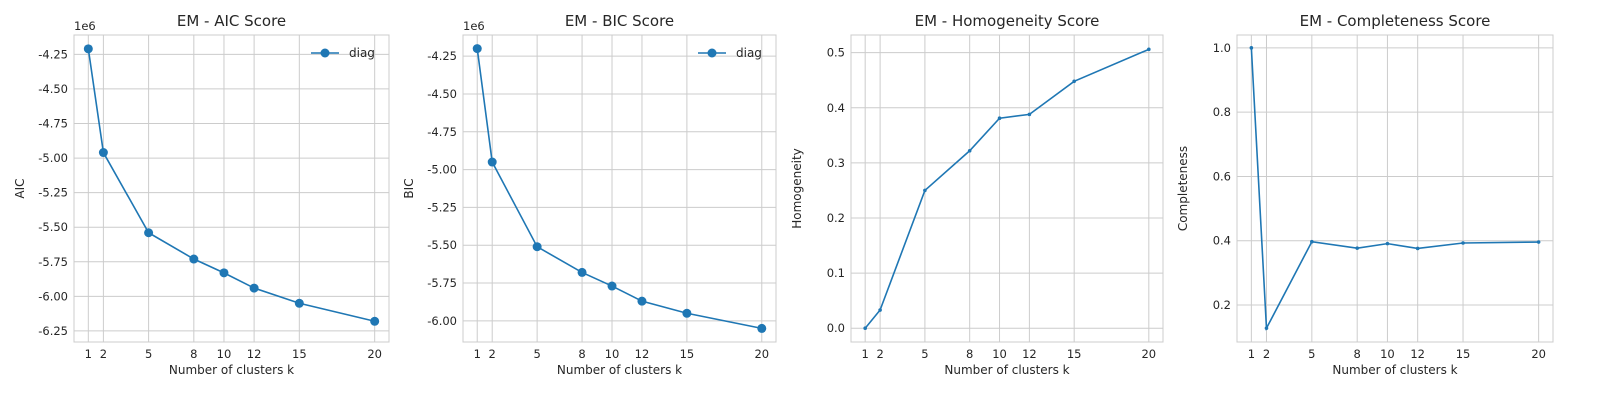 The height and width of the screenshot is (400, 1600). Describe the element at coordinates (53, 331) in the screenshot. I see `y-tick-label: -6.25` at that location.